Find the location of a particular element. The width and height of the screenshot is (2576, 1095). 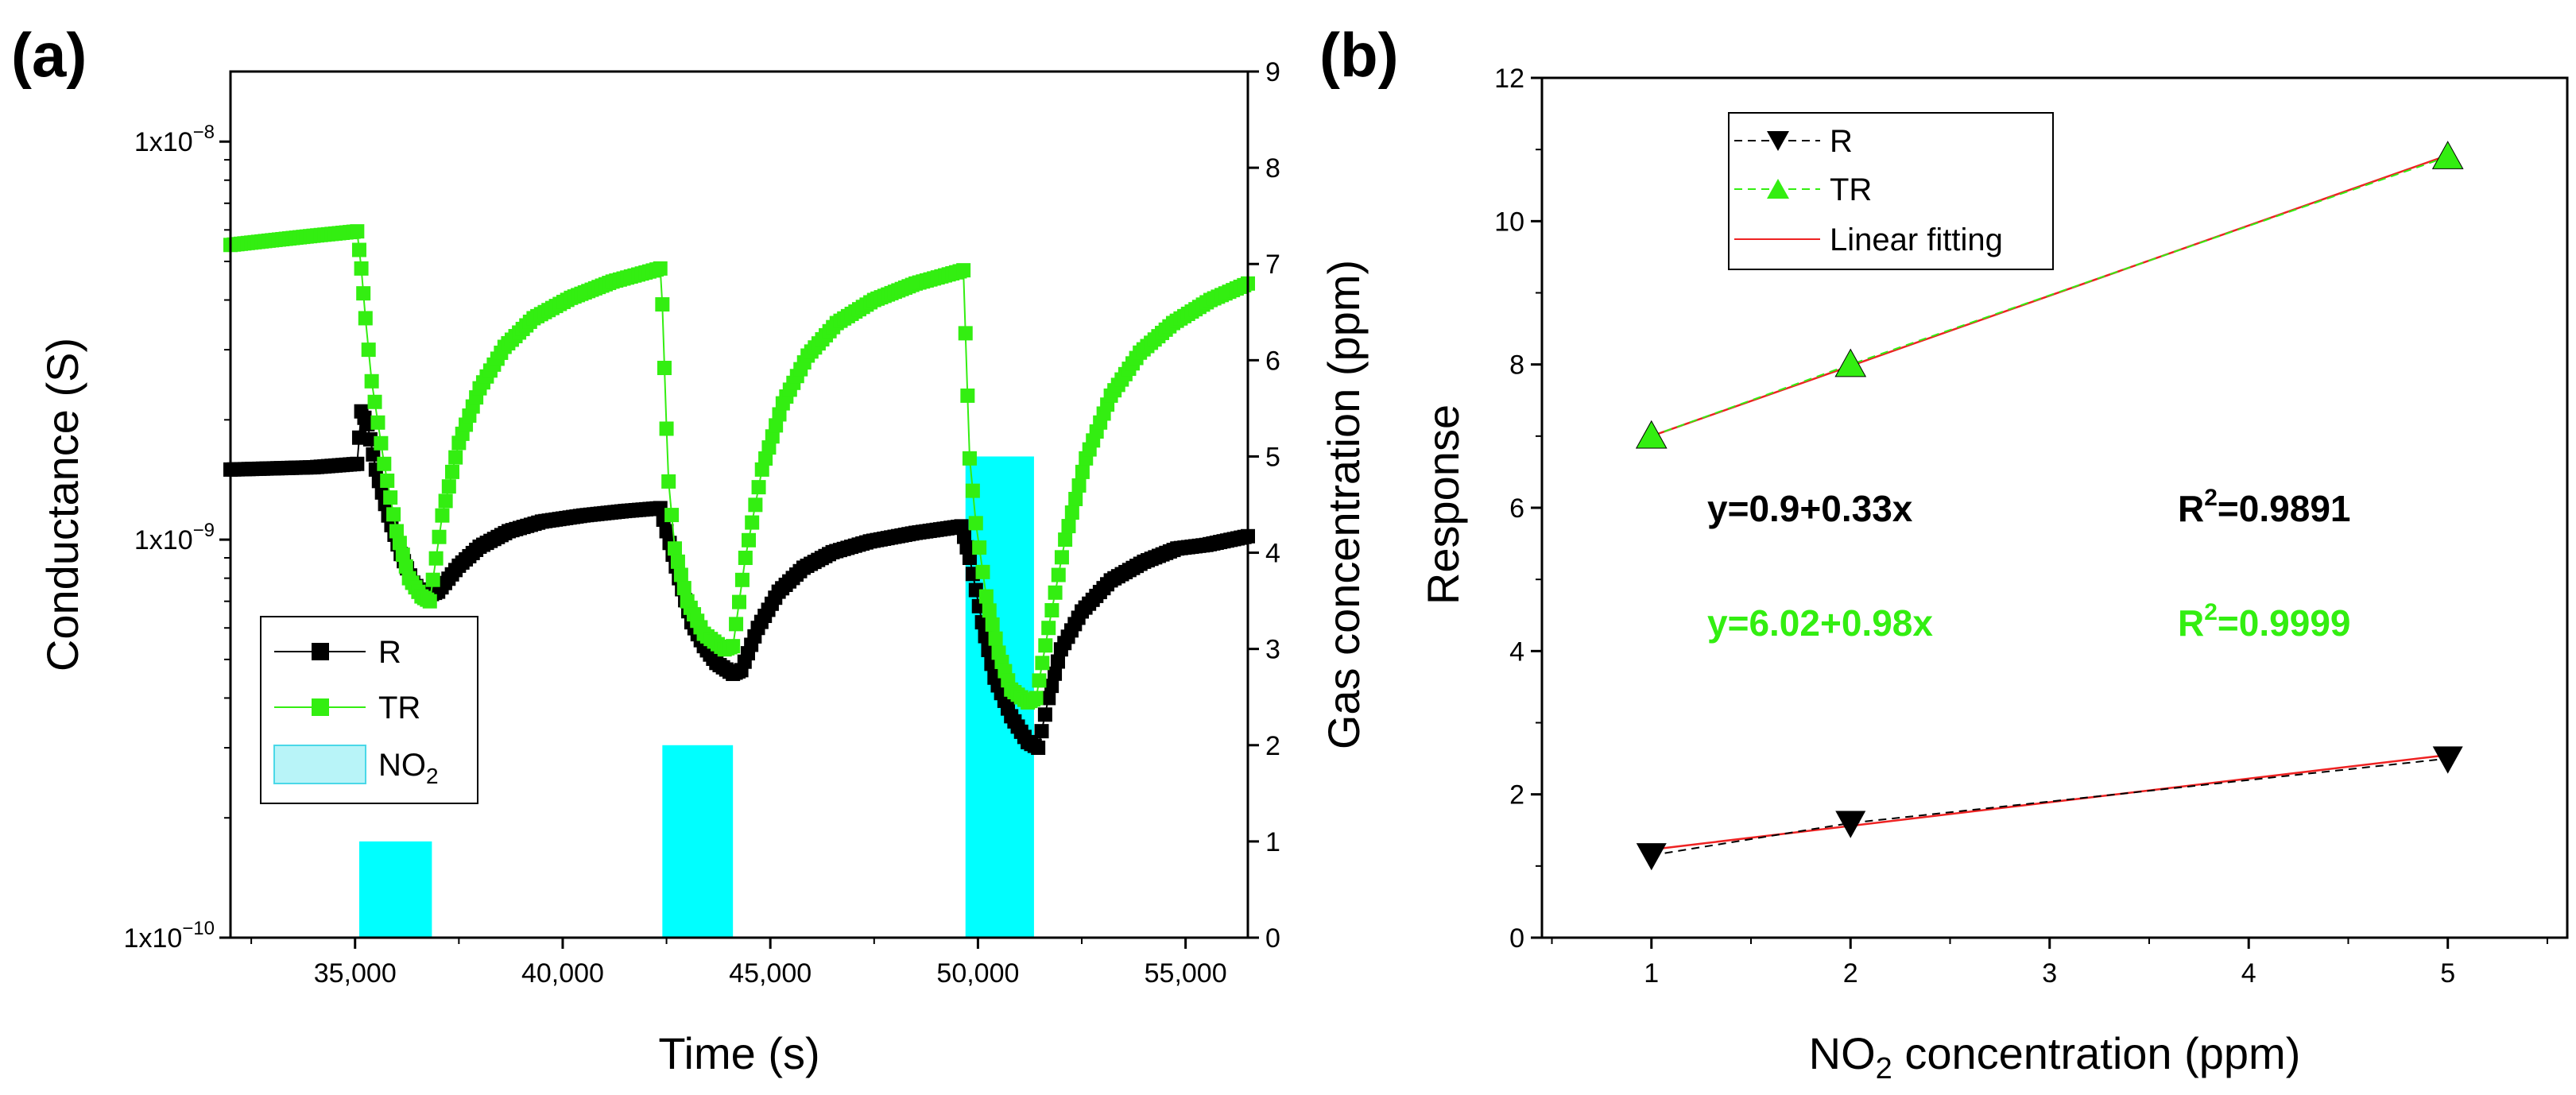

legend-entry-no2: NO2 is located at coordinates (356, 766).